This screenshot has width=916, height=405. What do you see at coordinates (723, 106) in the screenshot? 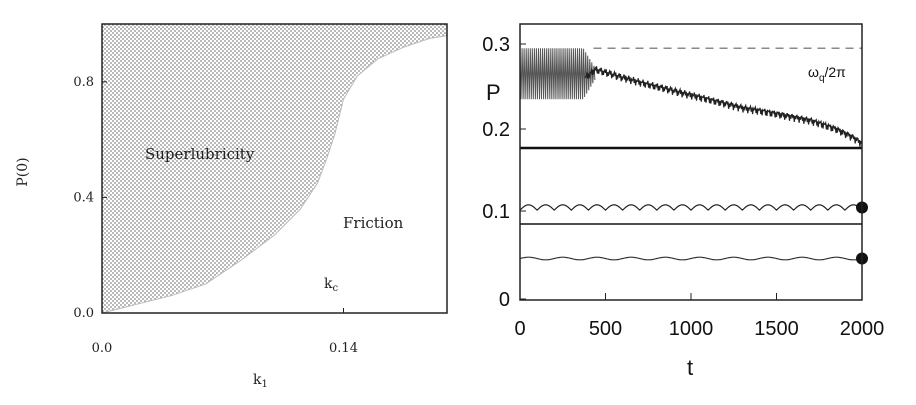
I see `decaying-curve` at bounding box center [723, 106].